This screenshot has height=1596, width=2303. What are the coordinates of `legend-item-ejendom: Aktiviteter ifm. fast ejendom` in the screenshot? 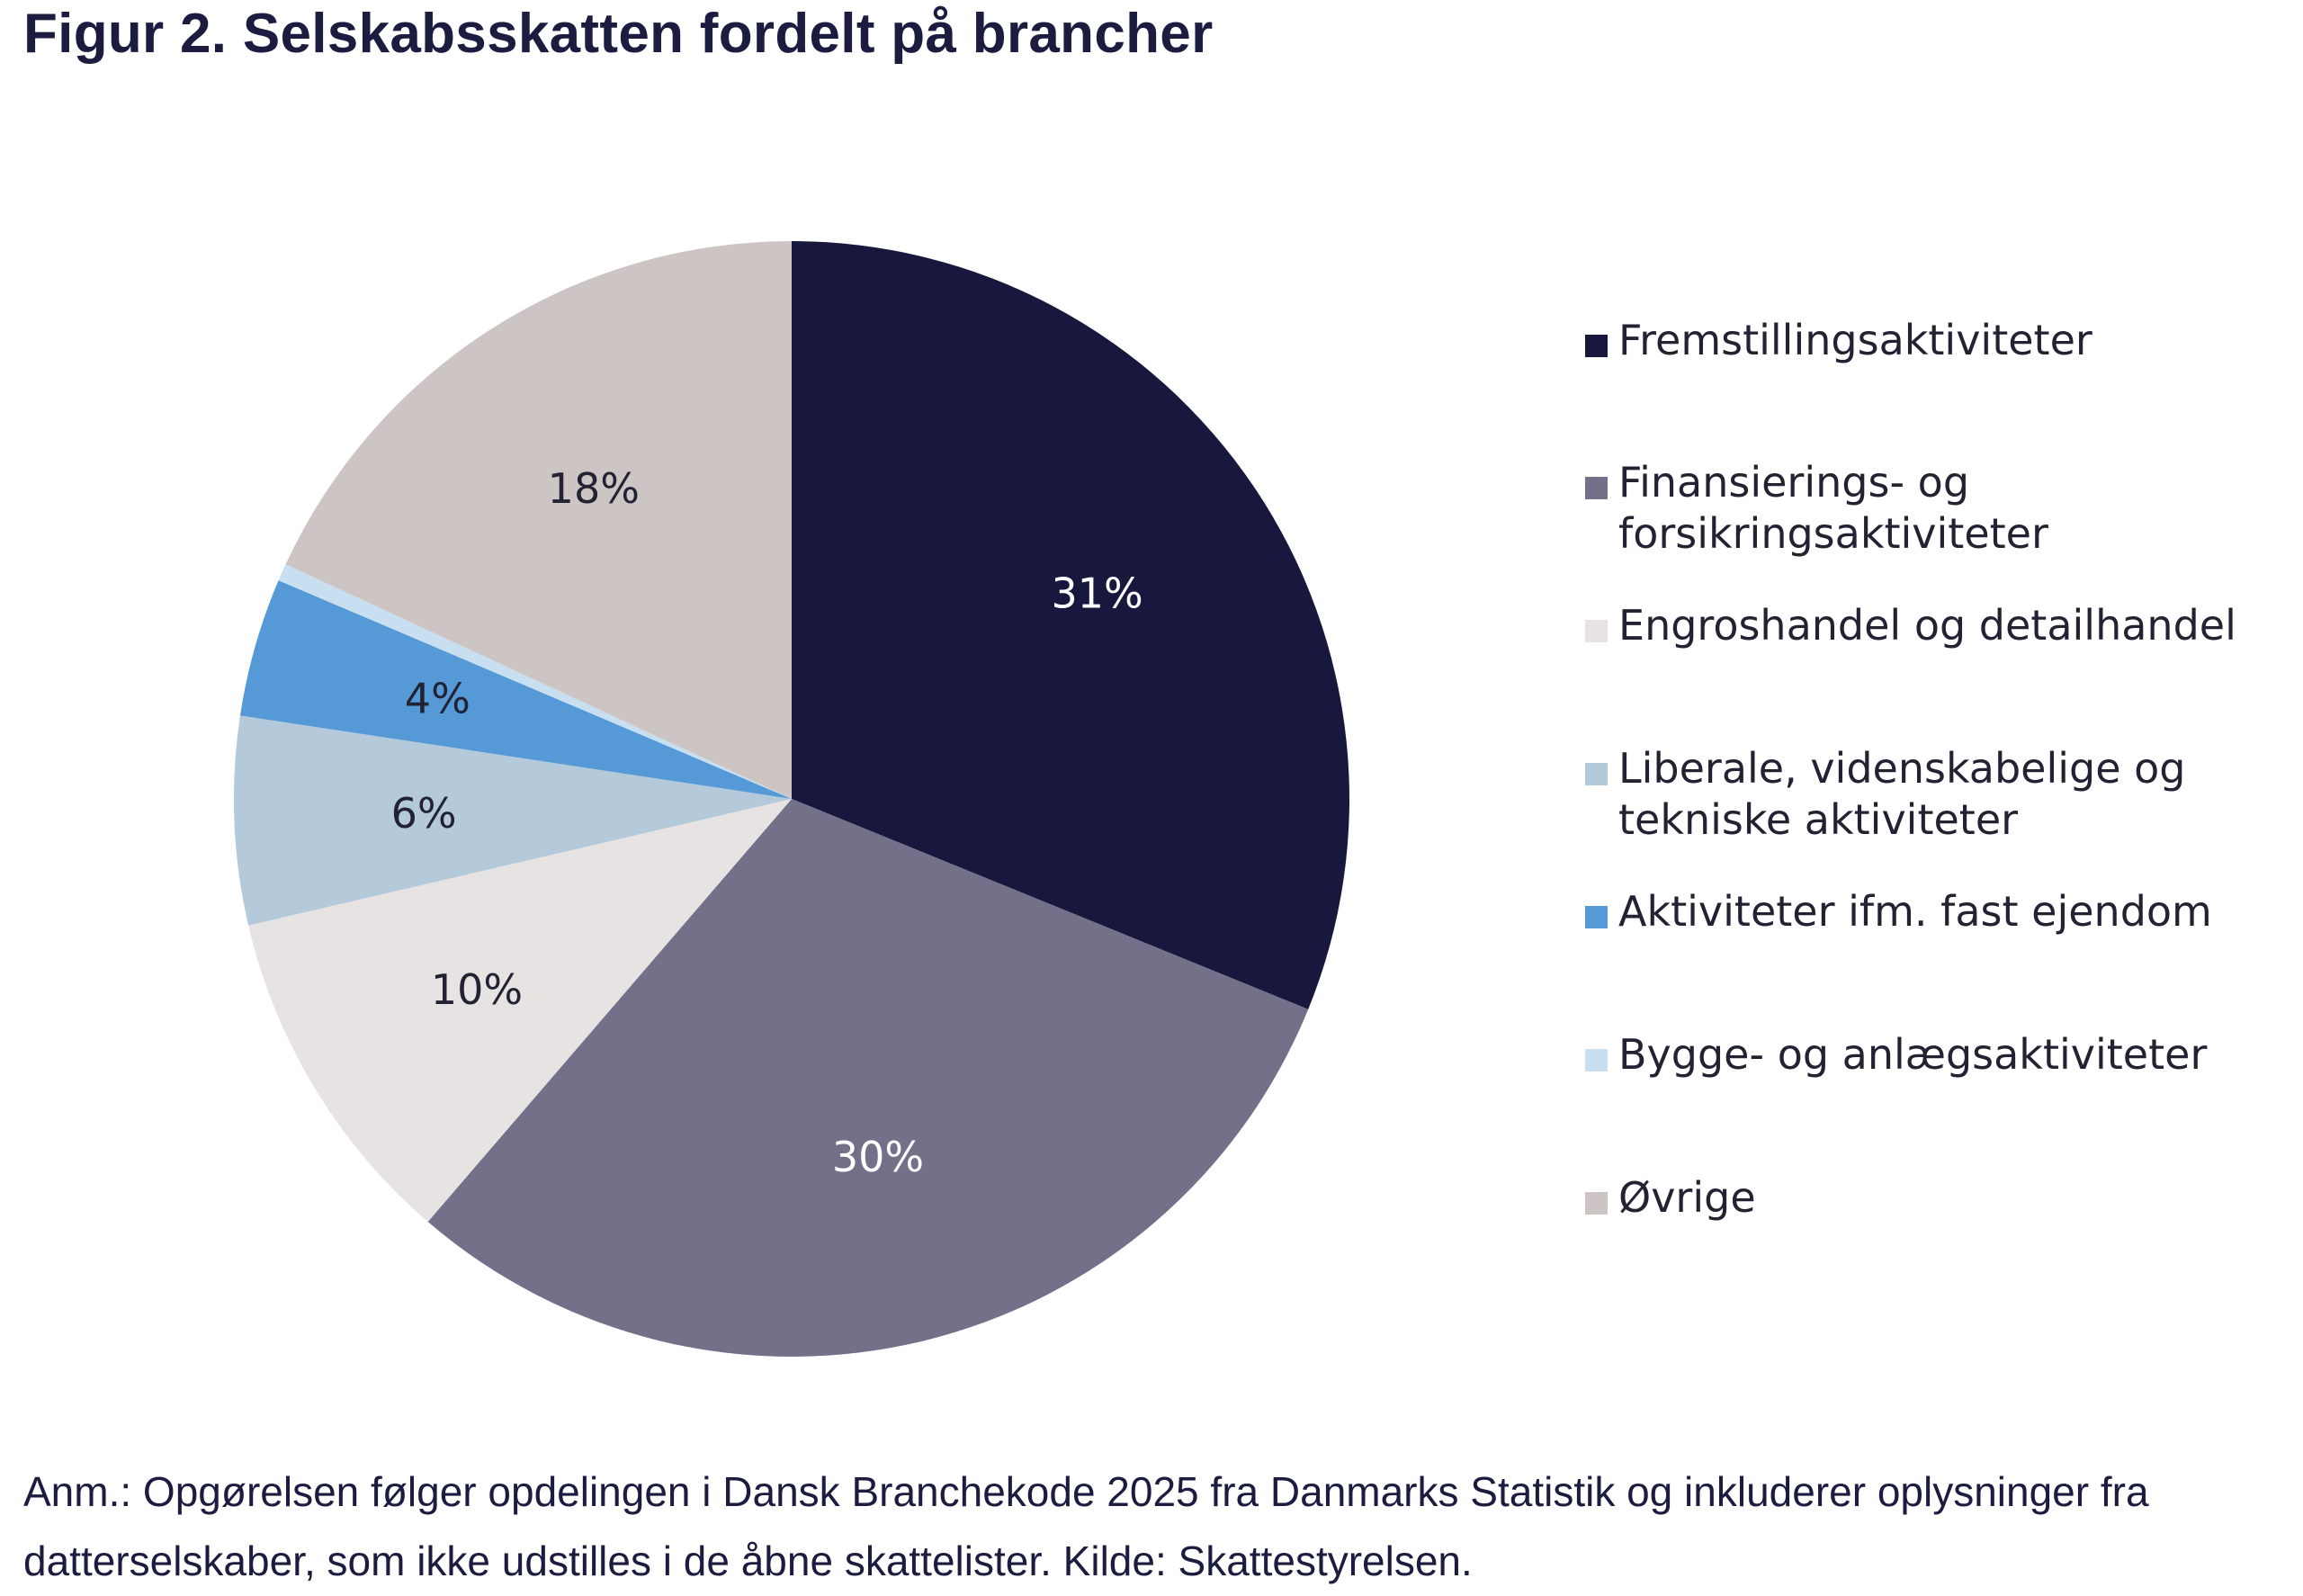 It's located at (1898, 911).